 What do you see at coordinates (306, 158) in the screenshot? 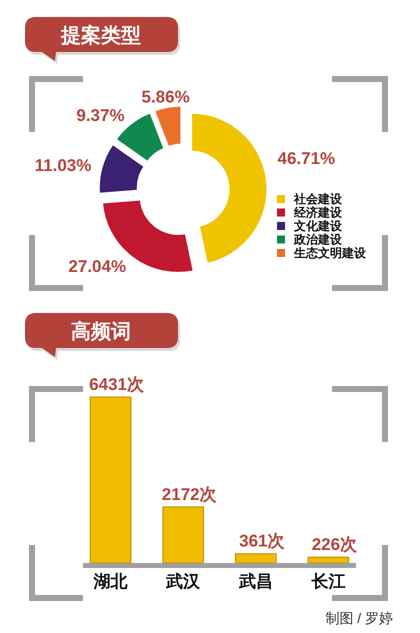
I see `data-label: 46.71%` at bounding box center [306, 158].